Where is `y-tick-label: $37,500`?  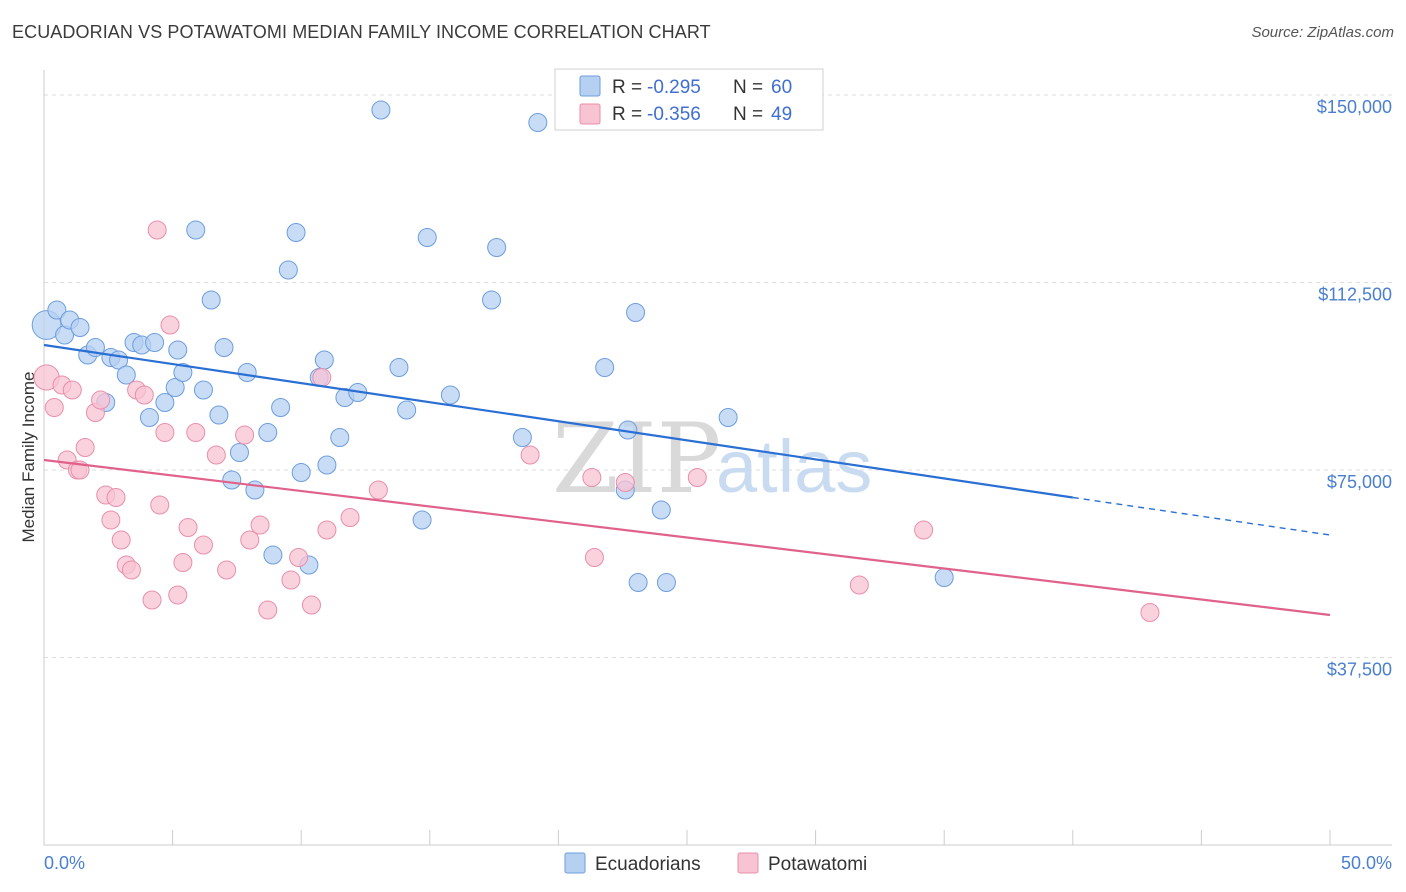 y-tick-label: $37,500 is located at coordinates (1359, 670).